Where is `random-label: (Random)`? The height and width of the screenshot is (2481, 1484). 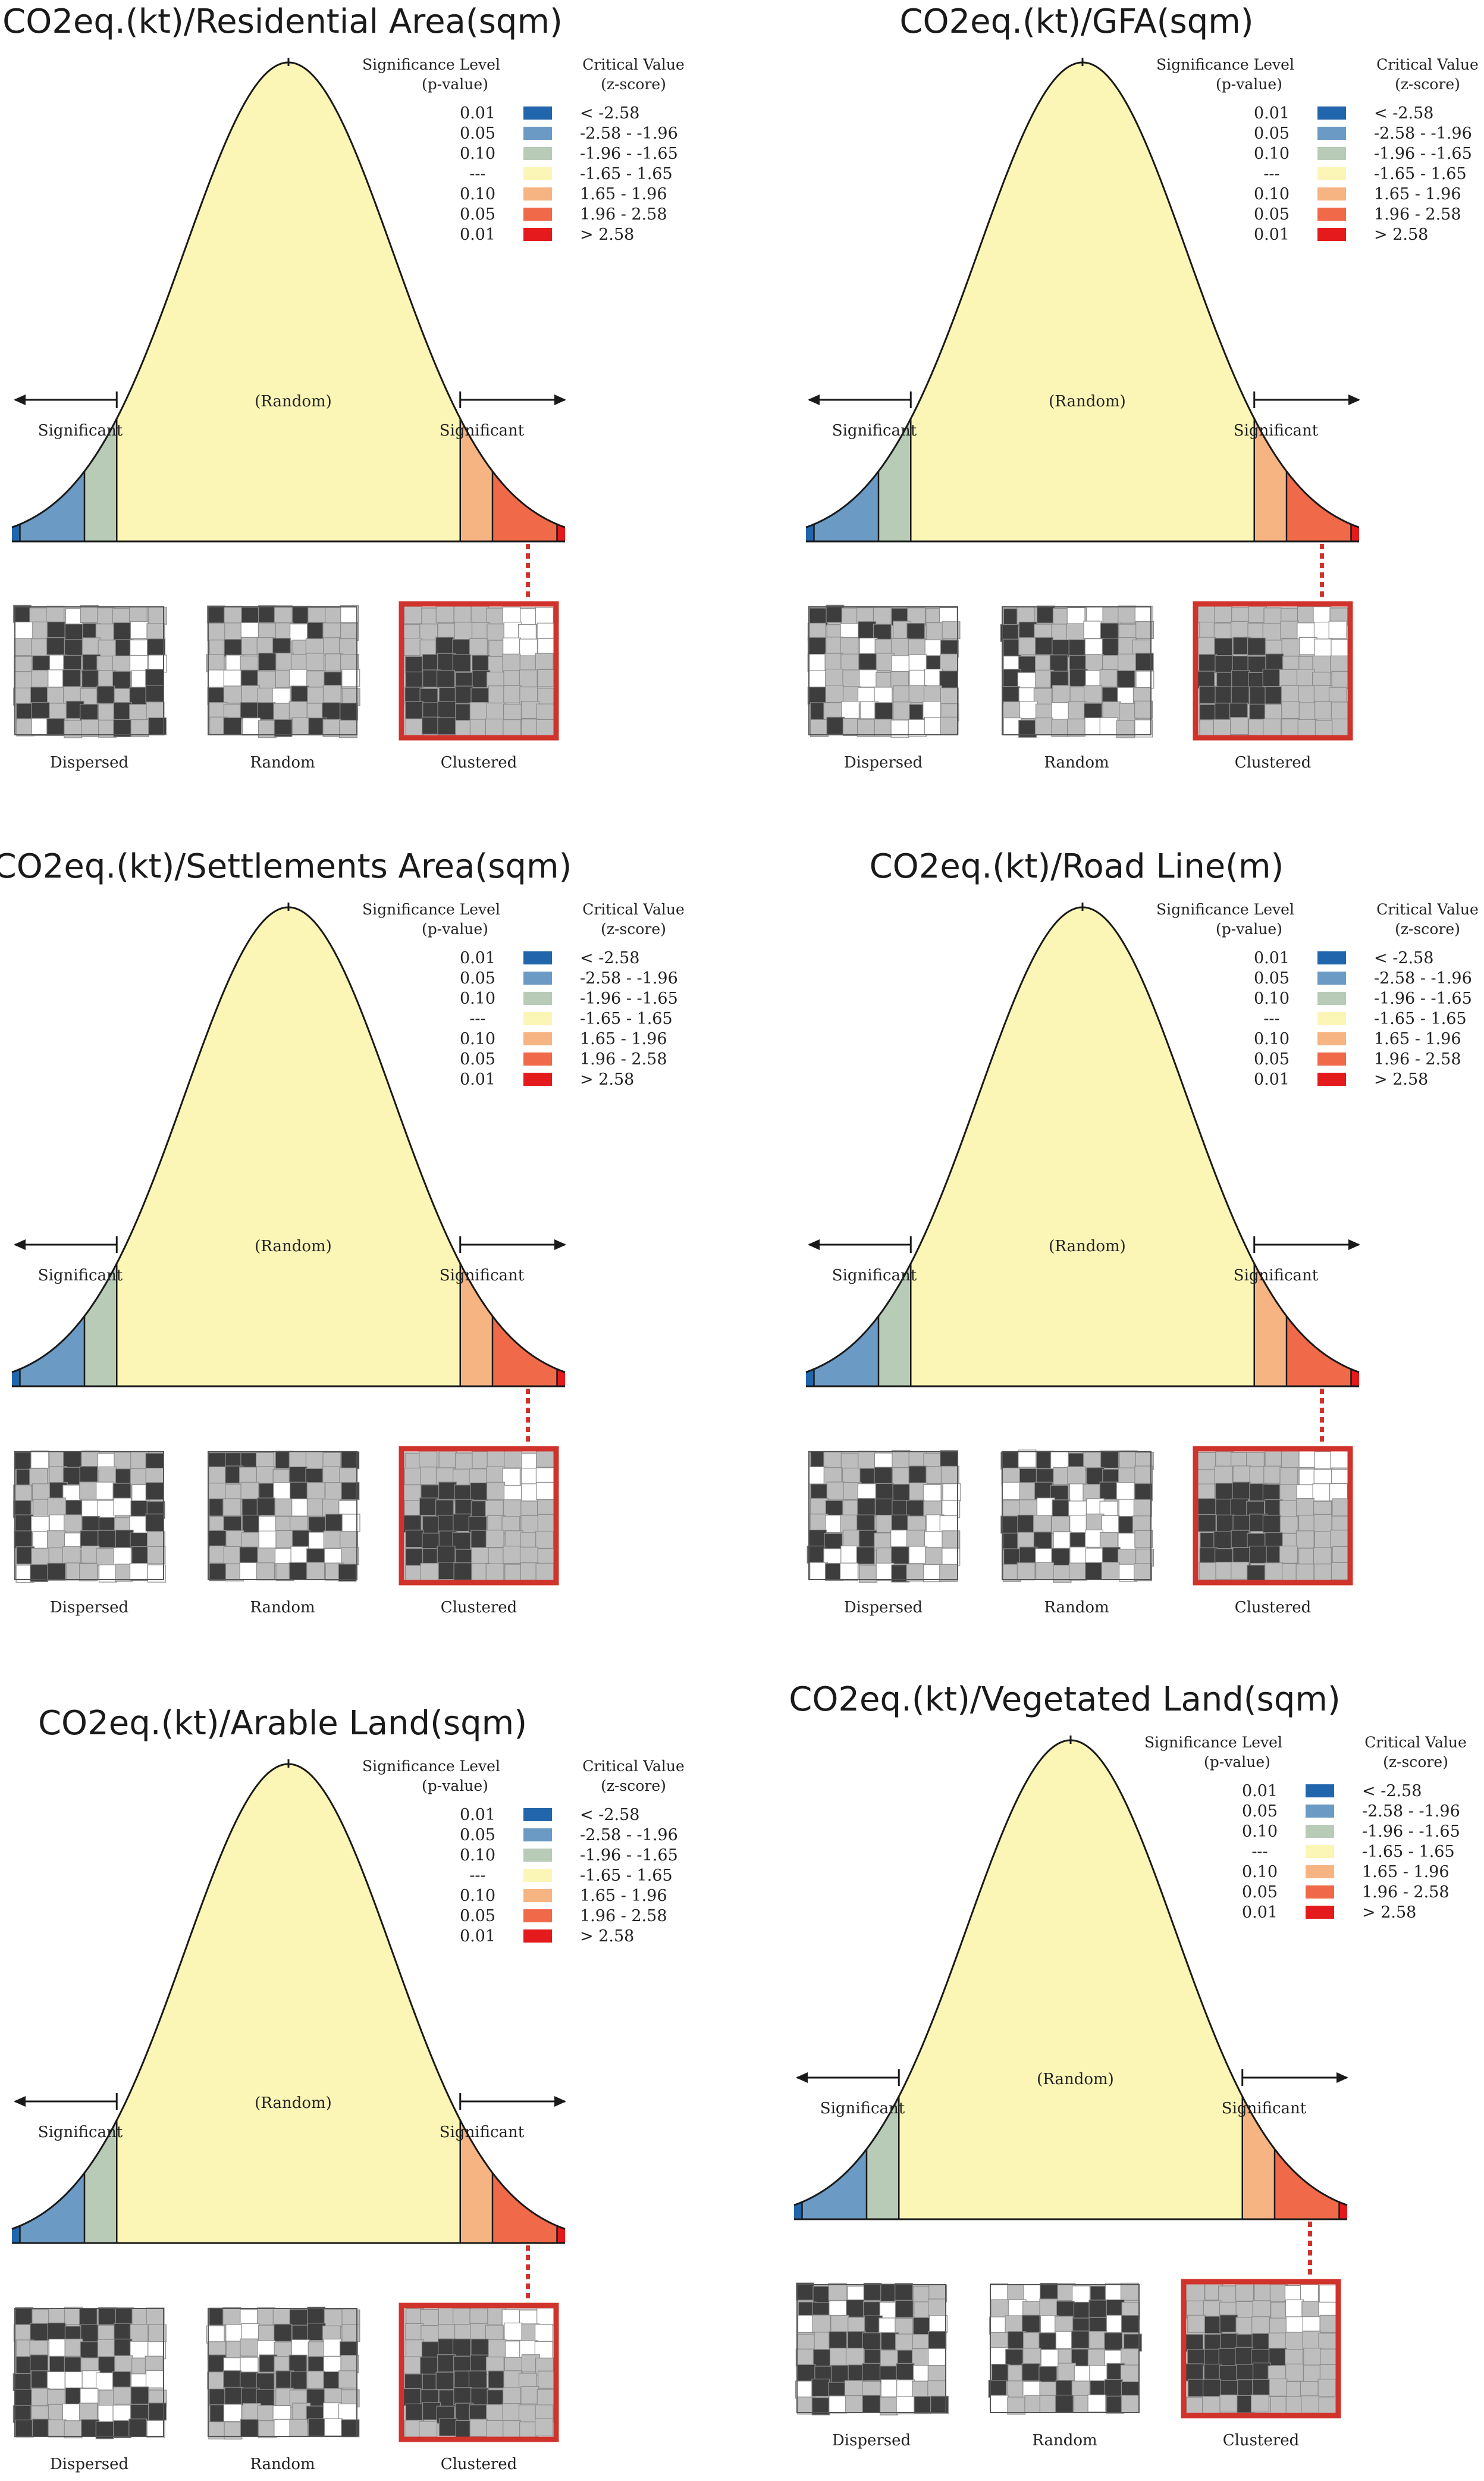
random-label: (Random) is located at coordinates (1087, 1246).